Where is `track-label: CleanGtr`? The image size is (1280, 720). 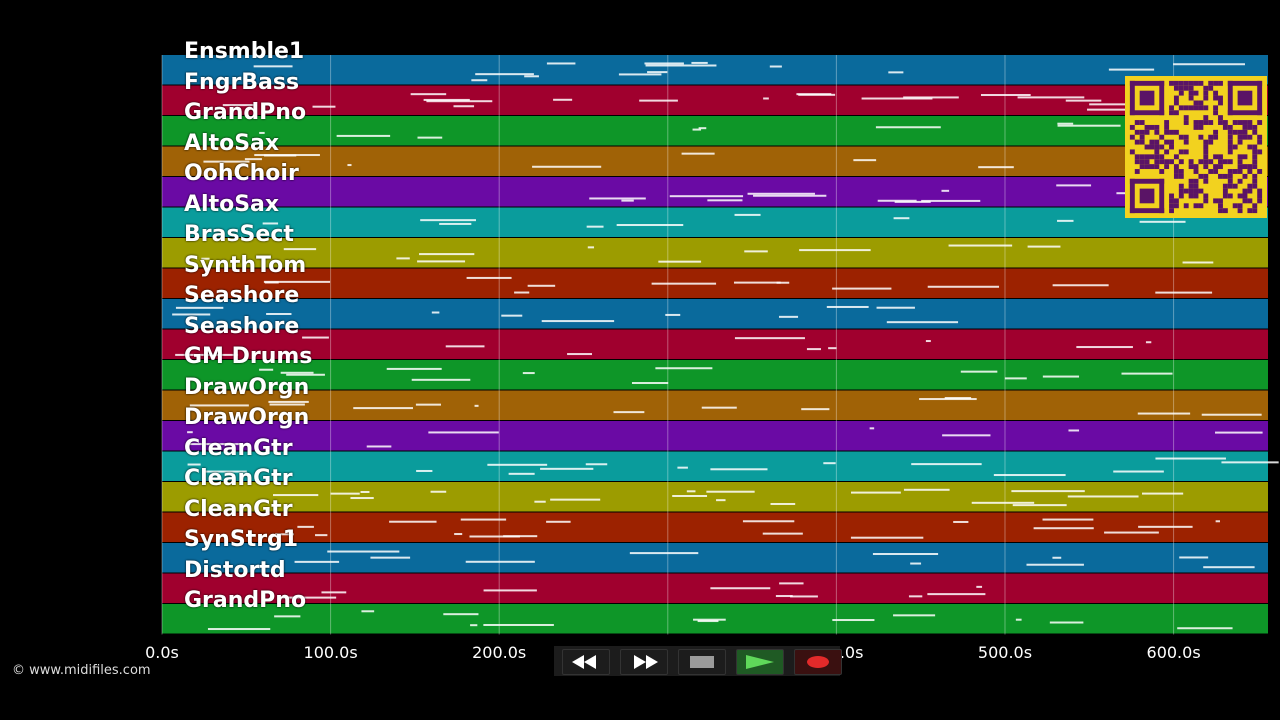
track-label: CleanGtr is located at coordinates (238, 509).